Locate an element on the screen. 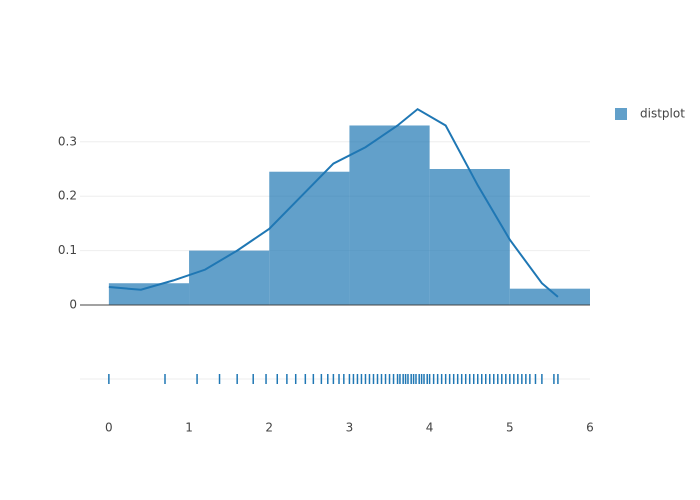 The width and height of the screenshot is (700, 500). x-tick-label: 6 is located at coordinates (590, 428).